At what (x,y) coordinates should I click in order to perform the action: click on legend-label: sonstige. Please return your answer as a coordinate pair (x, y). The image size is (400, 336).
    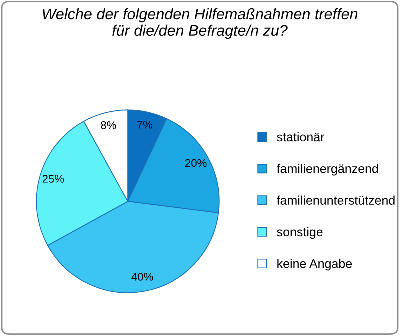
    Looking at the image, I should click on (300, 233).